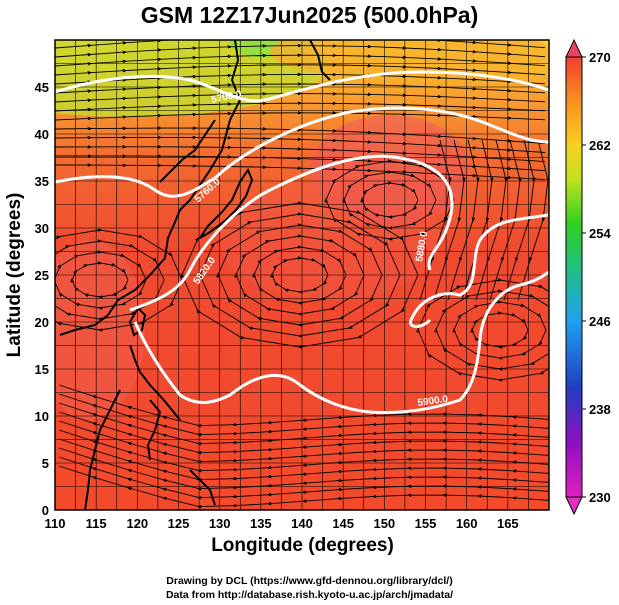 This screenshot has height=605, width=619. Describe the element at coordinates (600, 321) in the screenshot. I see `colorbar-tick-label: 246` at that location.